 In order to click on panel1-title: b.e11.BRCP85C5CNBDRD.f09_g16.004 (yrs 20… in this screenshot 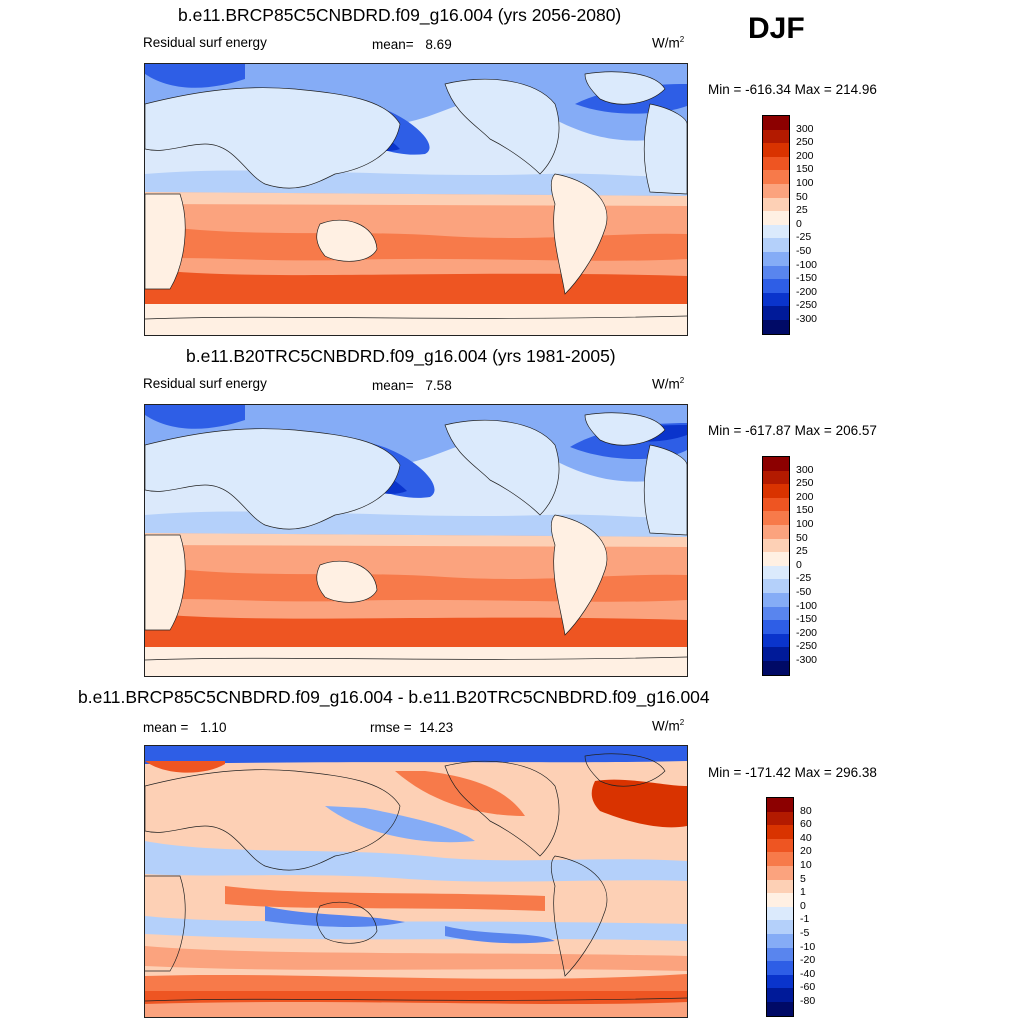, I will do `click(400, 15)`.